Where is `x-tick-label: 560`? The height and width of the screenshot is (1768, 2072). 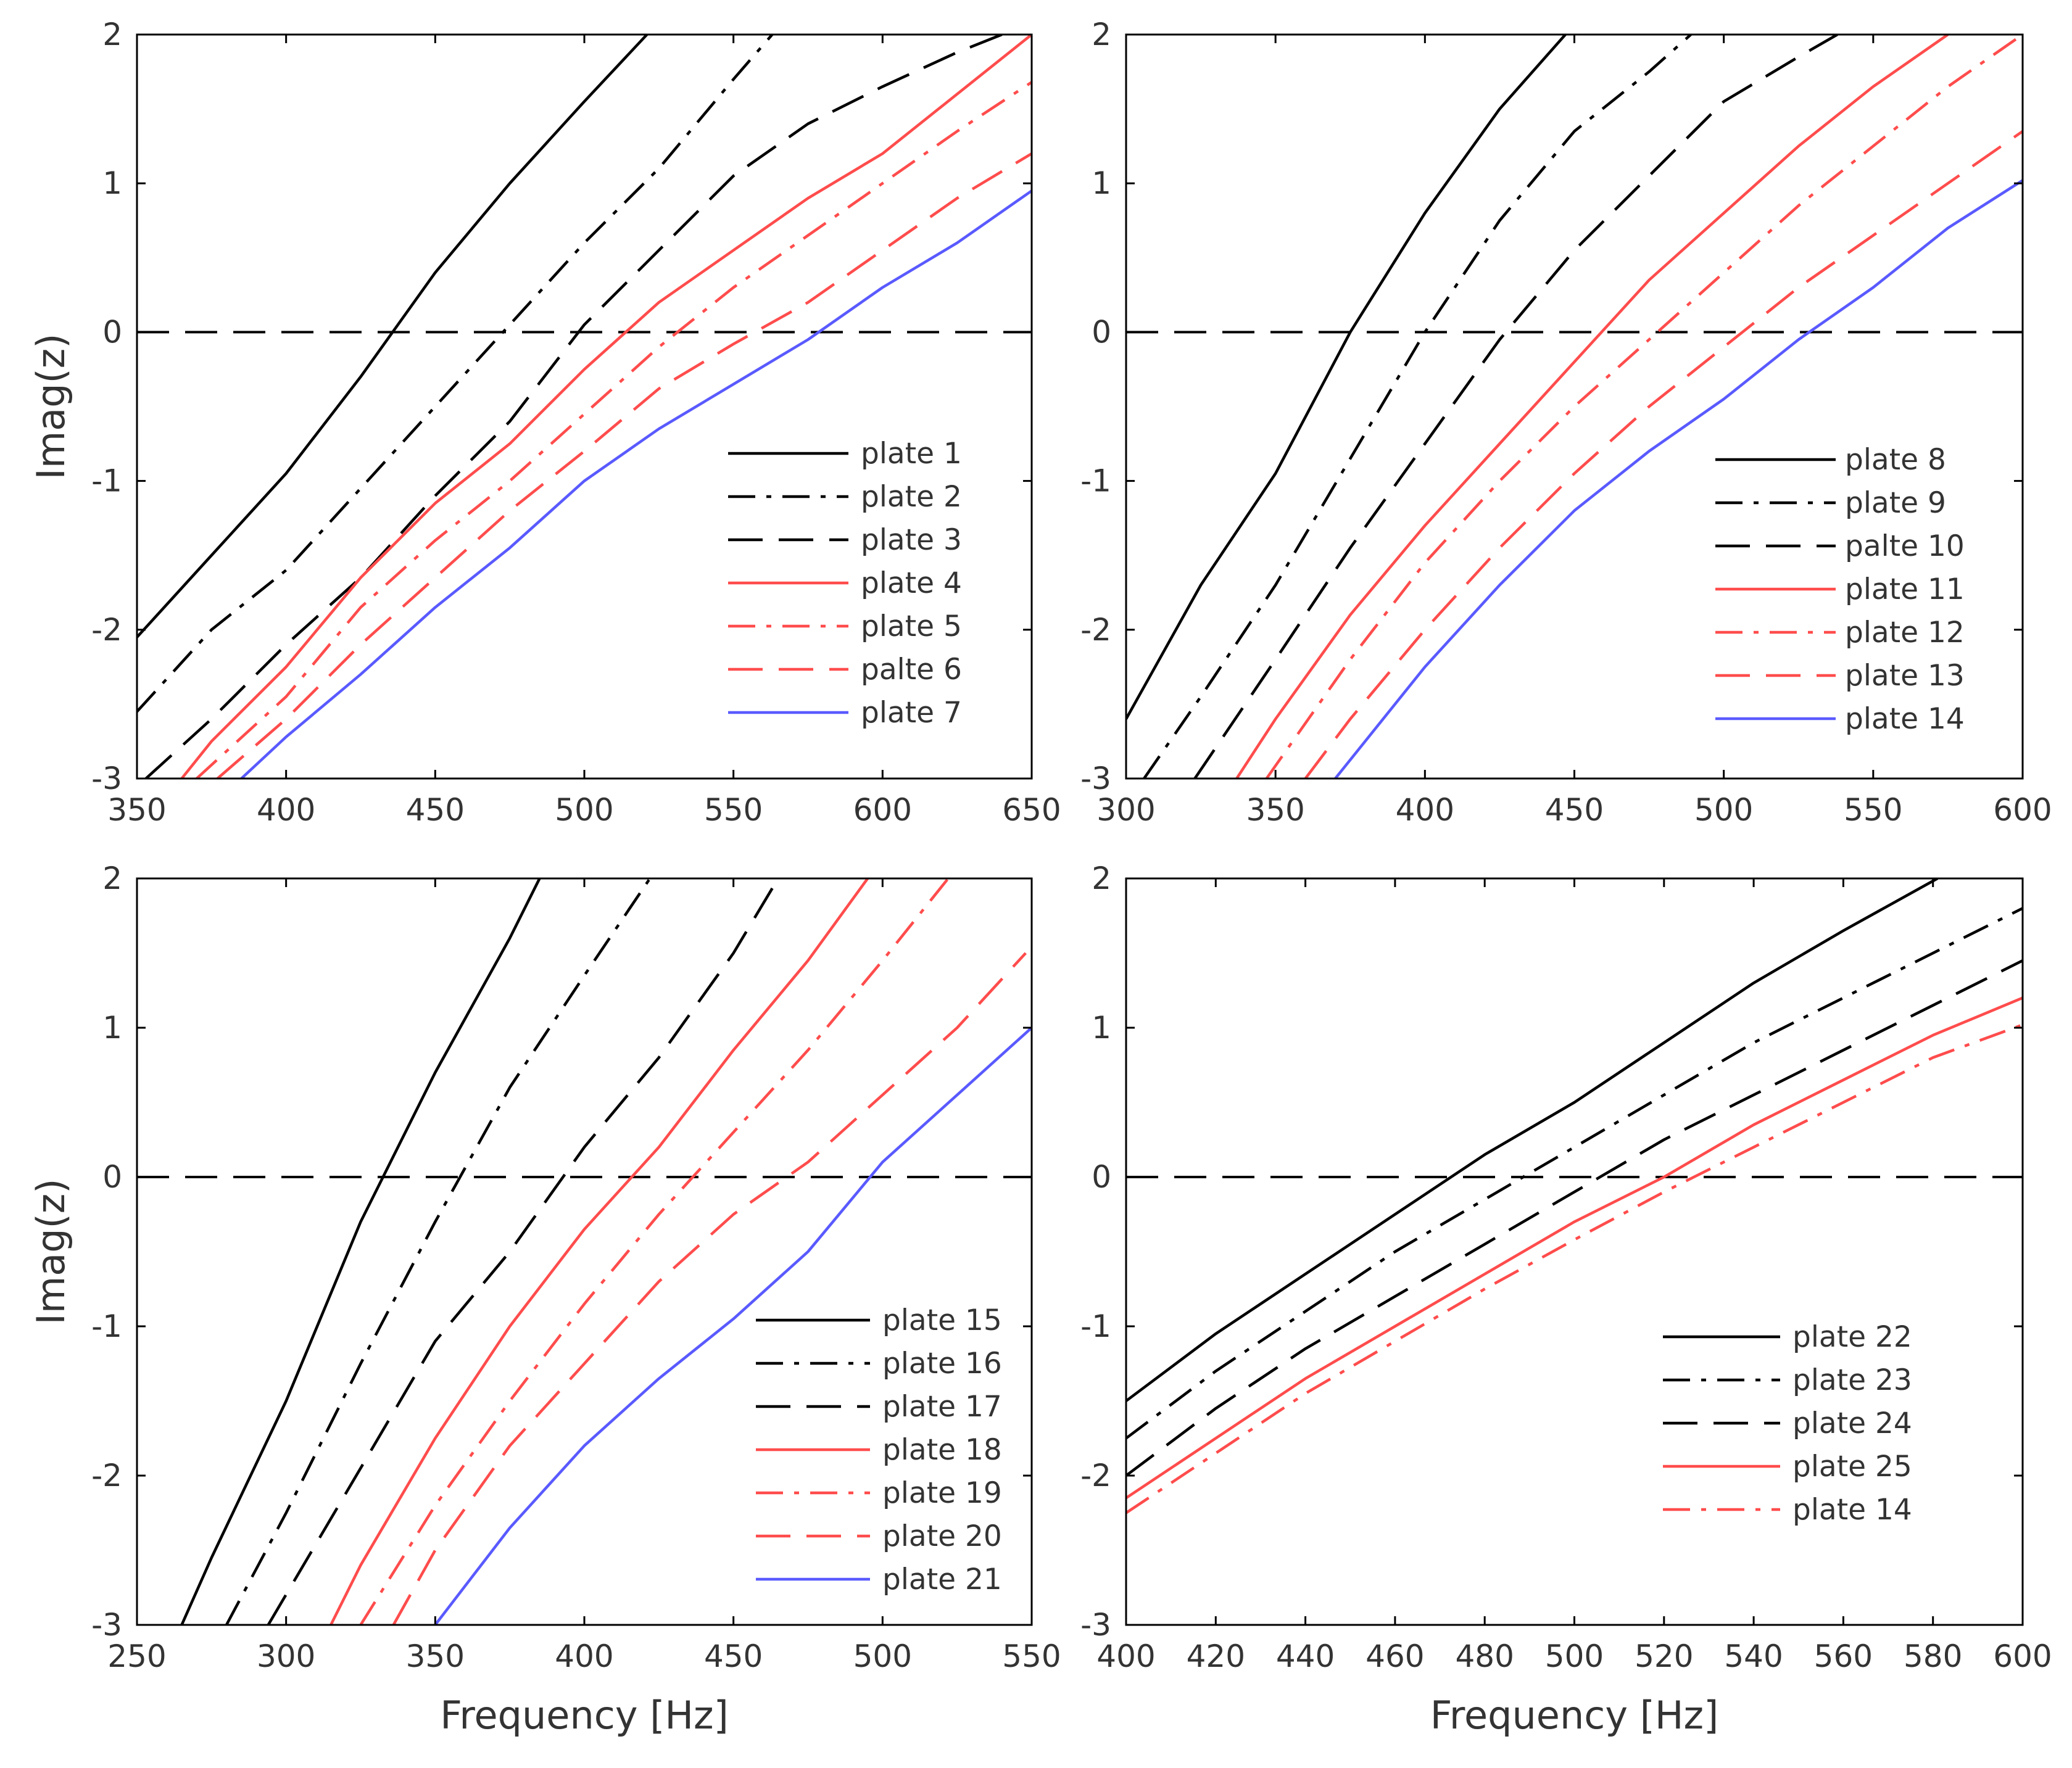
x-tick-label: 560 is located at coordinates (1843, 1656).